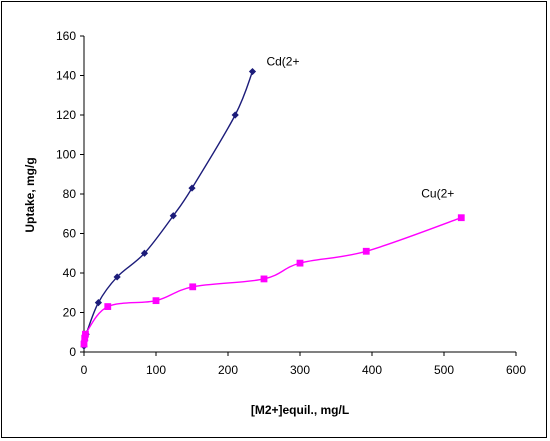 This screenshot has width=550, height=441. What do you see at coordinates (66, 76) in the screenshot?
I see `y-tick-label: 140` at bounding box center [66, 76].